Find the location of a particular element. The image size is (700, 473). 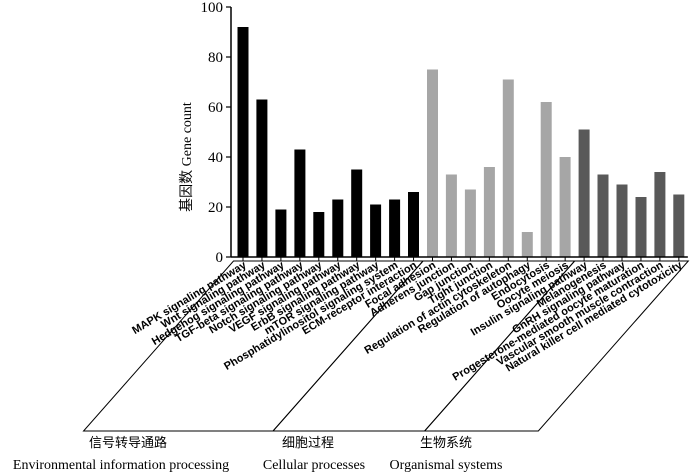

group-label-en: Cellular processes is located at coordinates (314, 465).